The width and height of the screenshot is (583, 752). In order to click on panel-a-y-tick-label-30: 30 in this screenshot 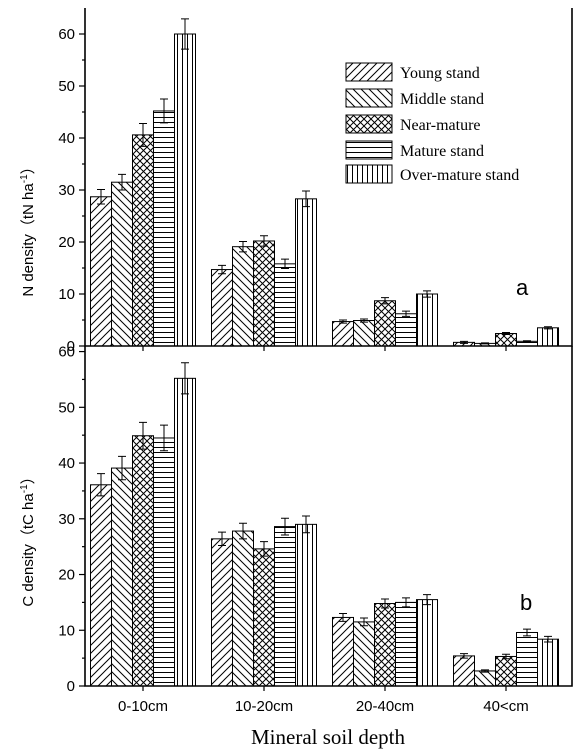, I will do `click(66, 190)`.